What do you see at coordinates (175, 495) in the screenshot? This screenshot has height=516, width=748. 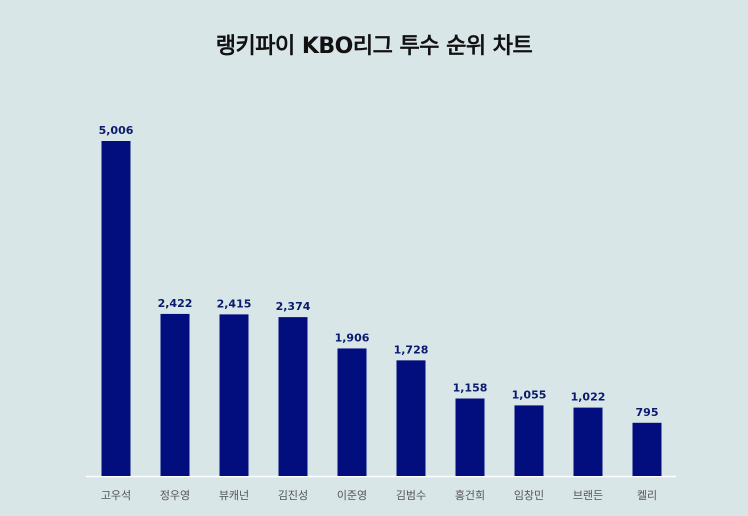 I see `x-tick-label: 정우영` at bounding box center [175, 495].